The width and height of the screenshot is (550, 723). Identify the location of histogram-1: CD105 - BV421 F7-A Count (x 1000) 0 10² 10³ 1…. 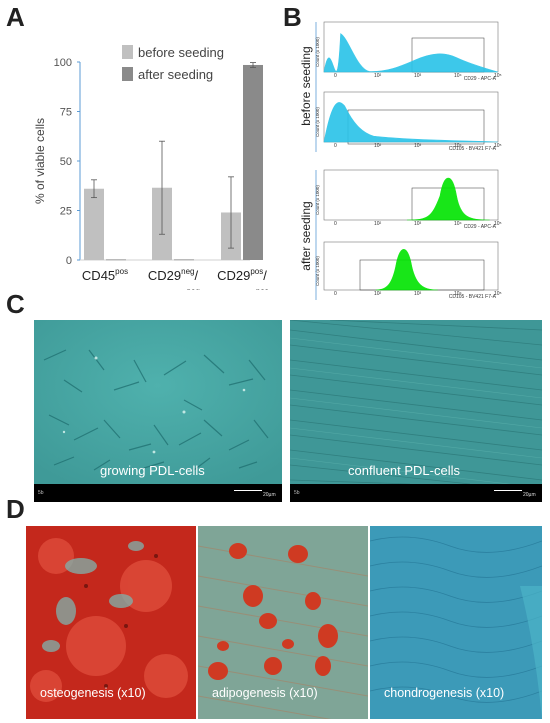
(408, 121).